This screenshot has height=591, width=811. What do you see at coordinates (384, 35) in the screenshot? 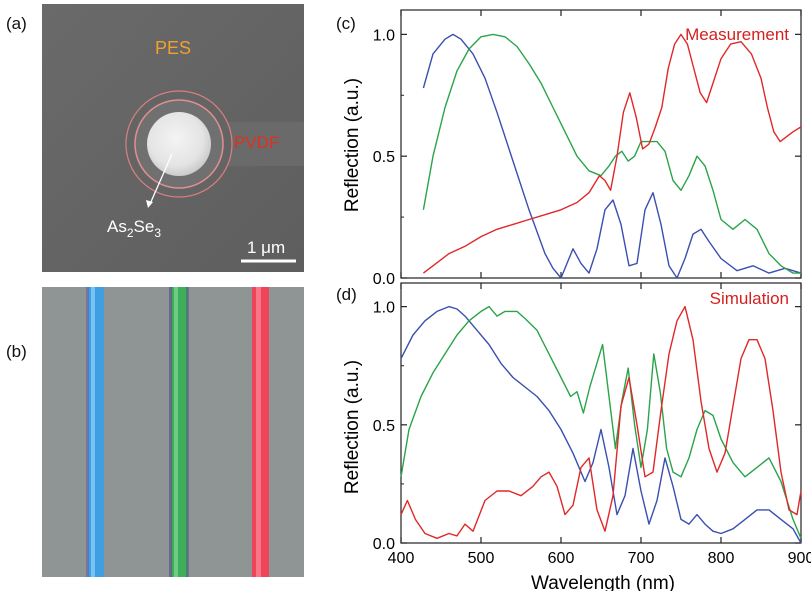
I see `chart-c-ytick-label: 1.0` at bounding box center [384, 35].